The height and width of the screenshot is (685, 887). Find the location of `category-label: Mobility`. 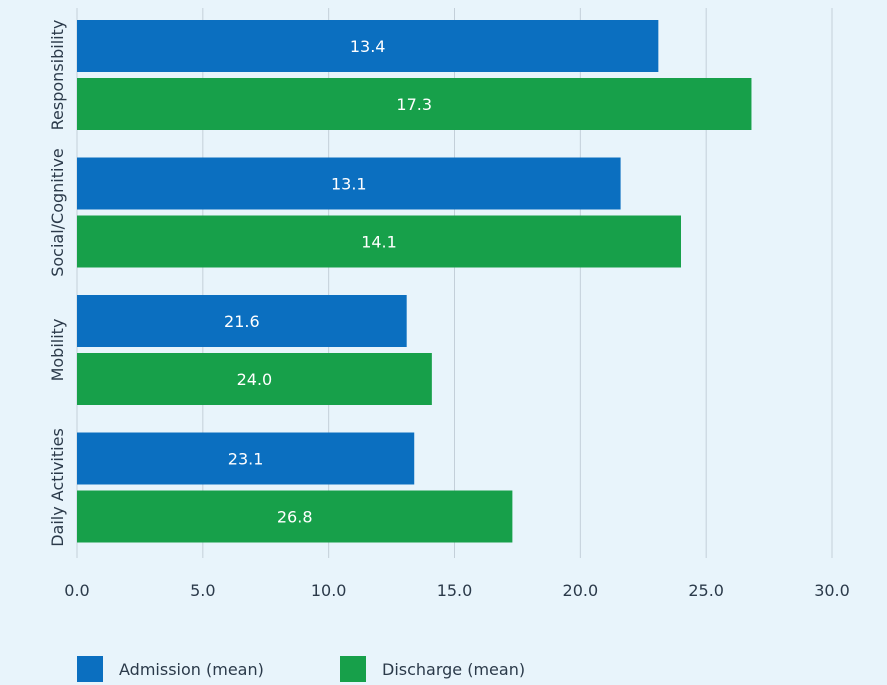

category-label: Mobility is located at coordinates (57, 350).